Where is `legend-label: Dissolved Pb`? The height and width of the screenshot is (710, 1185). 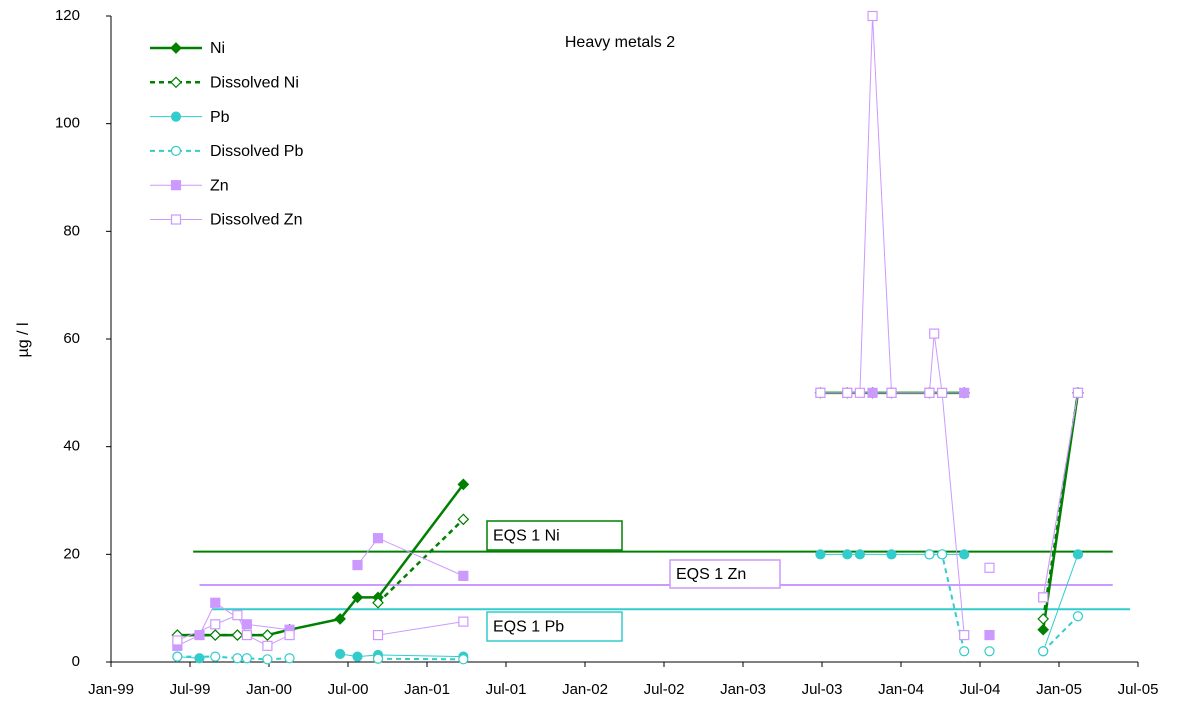 legend-label: Dissolved Pb is located at coordinates (256, 151).